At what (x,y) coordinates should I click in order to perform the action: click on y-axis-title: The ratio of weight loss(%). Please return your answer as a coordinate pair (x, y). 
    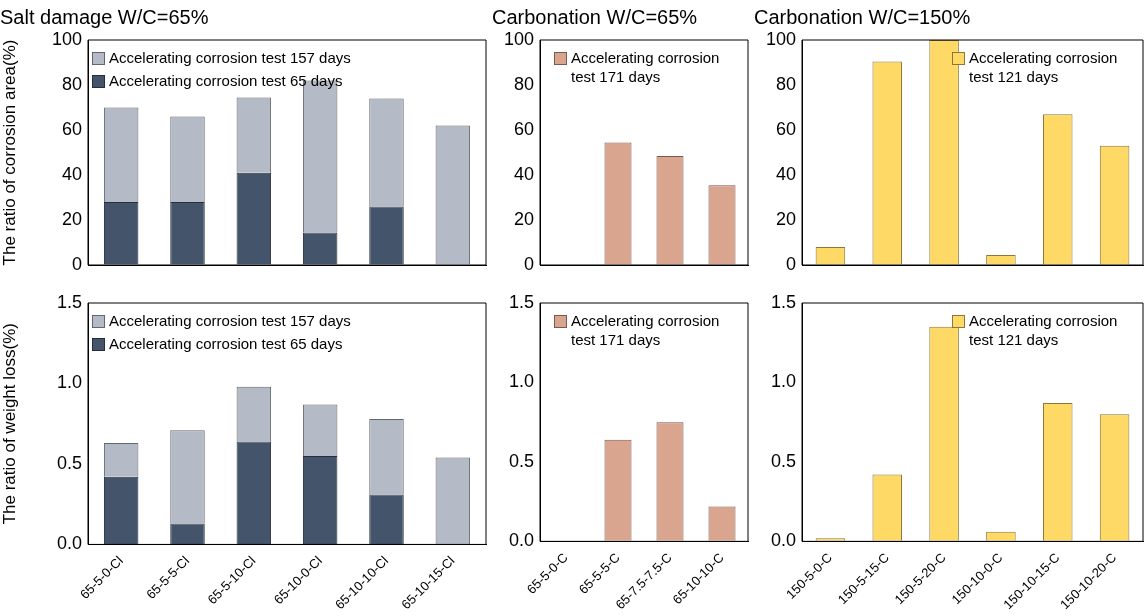
    Looking at the image, I should click on (9, 424).